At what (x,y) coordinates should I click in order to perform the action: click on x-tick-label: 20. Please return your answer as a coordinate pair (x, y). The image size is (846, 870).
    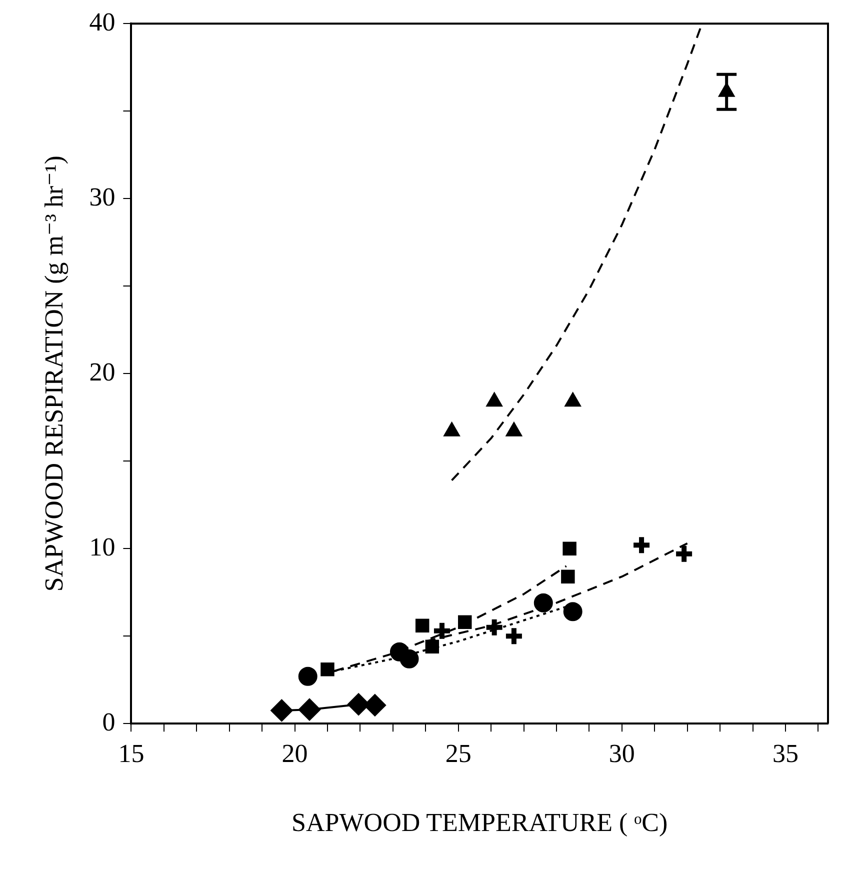
    Looking at the image, I should click on (295, 753).